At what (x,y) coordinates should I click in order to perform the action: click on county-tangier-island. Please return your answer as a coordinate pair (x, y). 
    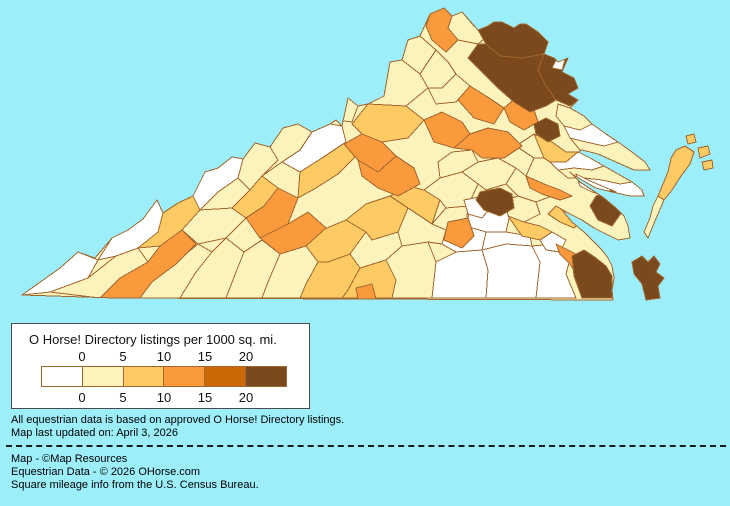
    Looking at the image, I should click on (704, 152).